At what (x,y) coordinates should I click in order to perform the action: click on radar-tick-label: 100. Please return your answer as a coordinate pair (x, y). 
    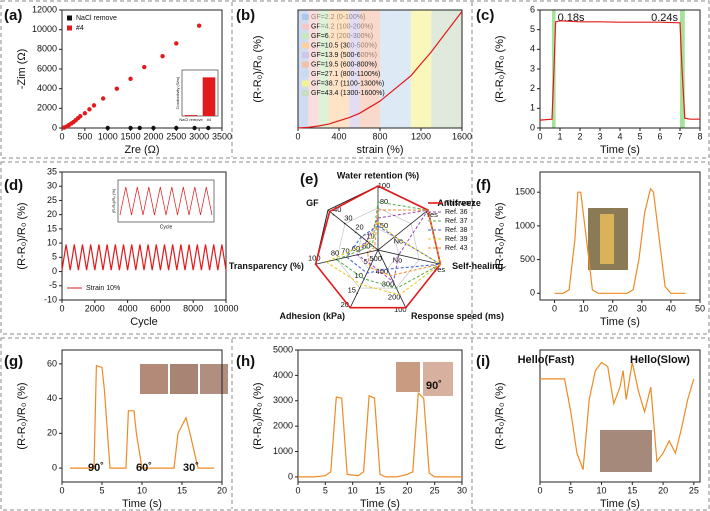
    Looking at the image, I should click on (314, 257).